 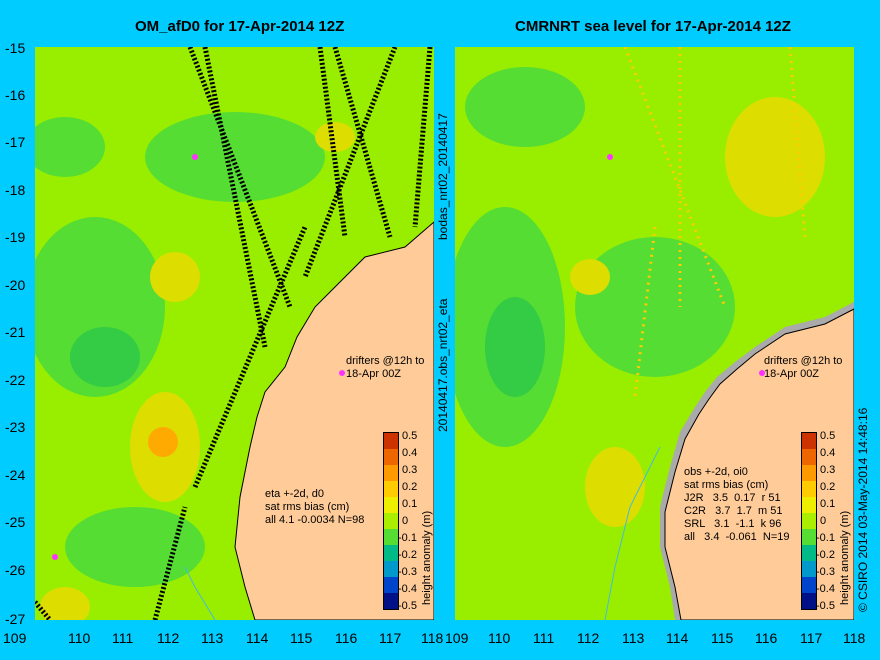 What do you see at coordinates (15, 142) in the screenshot?
I see `y-tick-label: -17` at bounding box center [15, 142].